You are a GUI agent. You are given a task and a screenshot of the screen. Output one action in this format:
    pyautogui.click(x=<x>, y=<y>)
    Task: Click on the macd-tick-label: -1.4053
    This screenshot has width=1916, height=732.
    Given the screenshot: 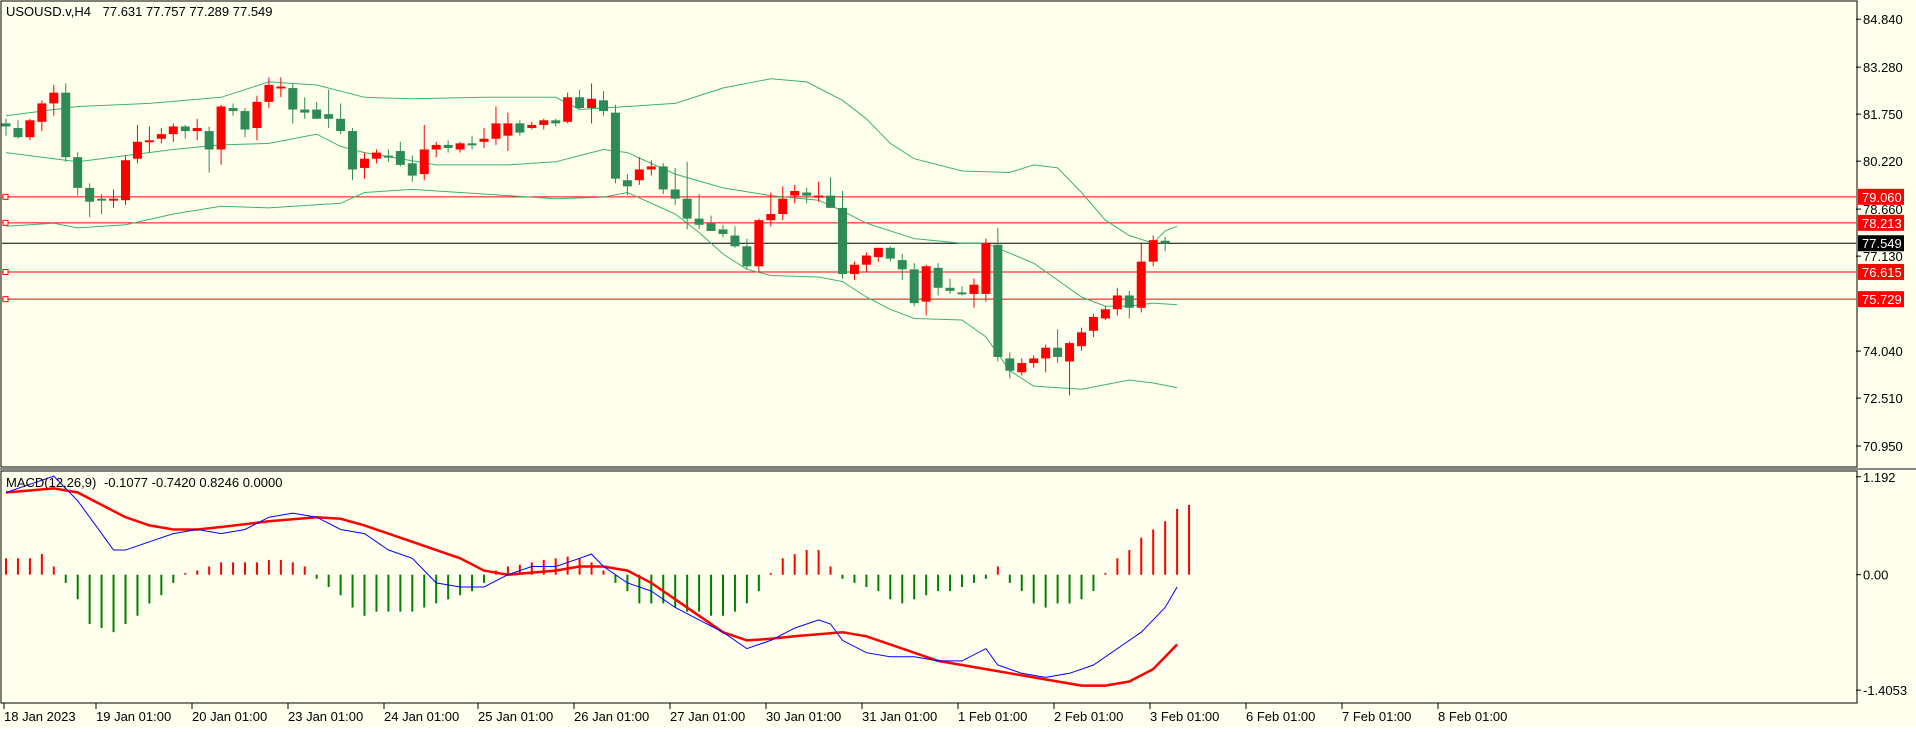 What is the action you would take?
    pyautogui.click(x=1885, y=690)
    